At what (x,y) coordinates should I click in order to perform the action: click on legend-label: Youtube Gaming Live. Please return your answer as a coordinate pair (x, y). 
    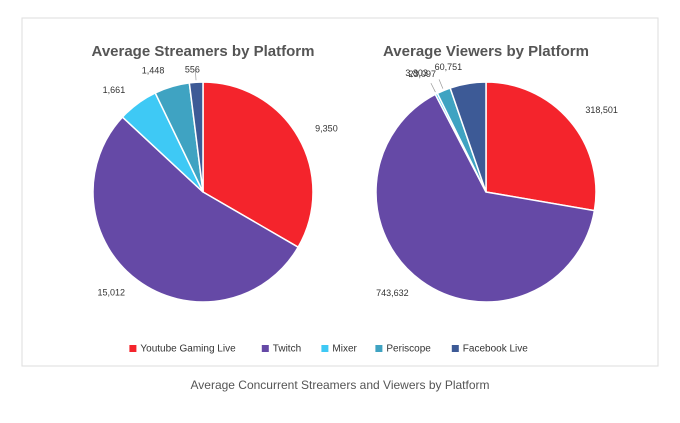
    Looking at the image, I should click on (188, 349).